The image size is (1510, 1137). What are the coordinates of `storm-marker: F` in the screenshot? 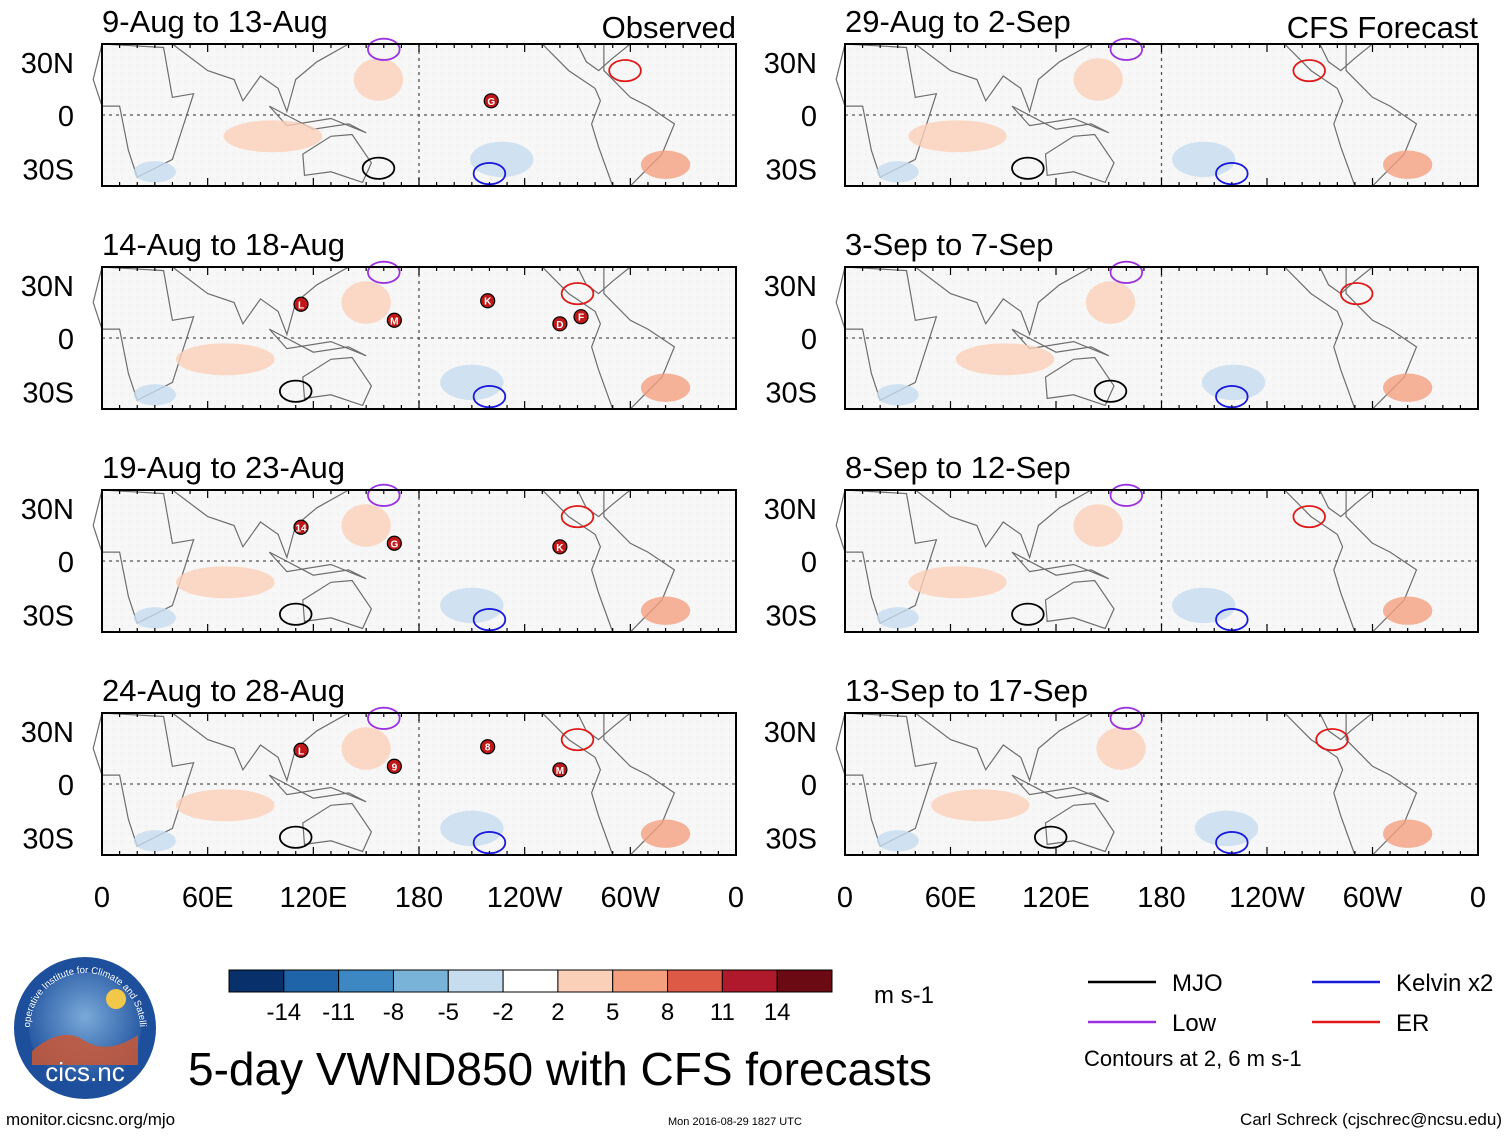 It's located at (581, 317).